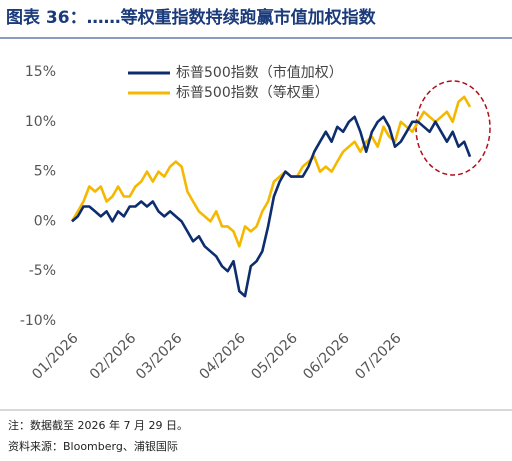  I want to click on y-tick-label: -10%, so click(38, 321).